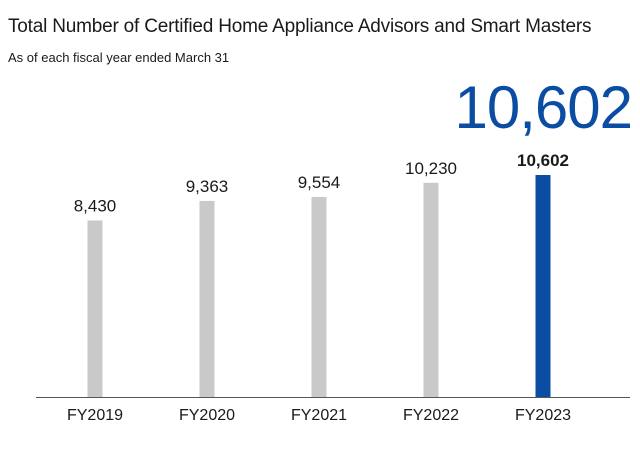 This screenshot has width=640, height=460. Describe the element at coordinates (319, 182) in the screenshot. I see `value-label-fy2021: 9,554` at that location.